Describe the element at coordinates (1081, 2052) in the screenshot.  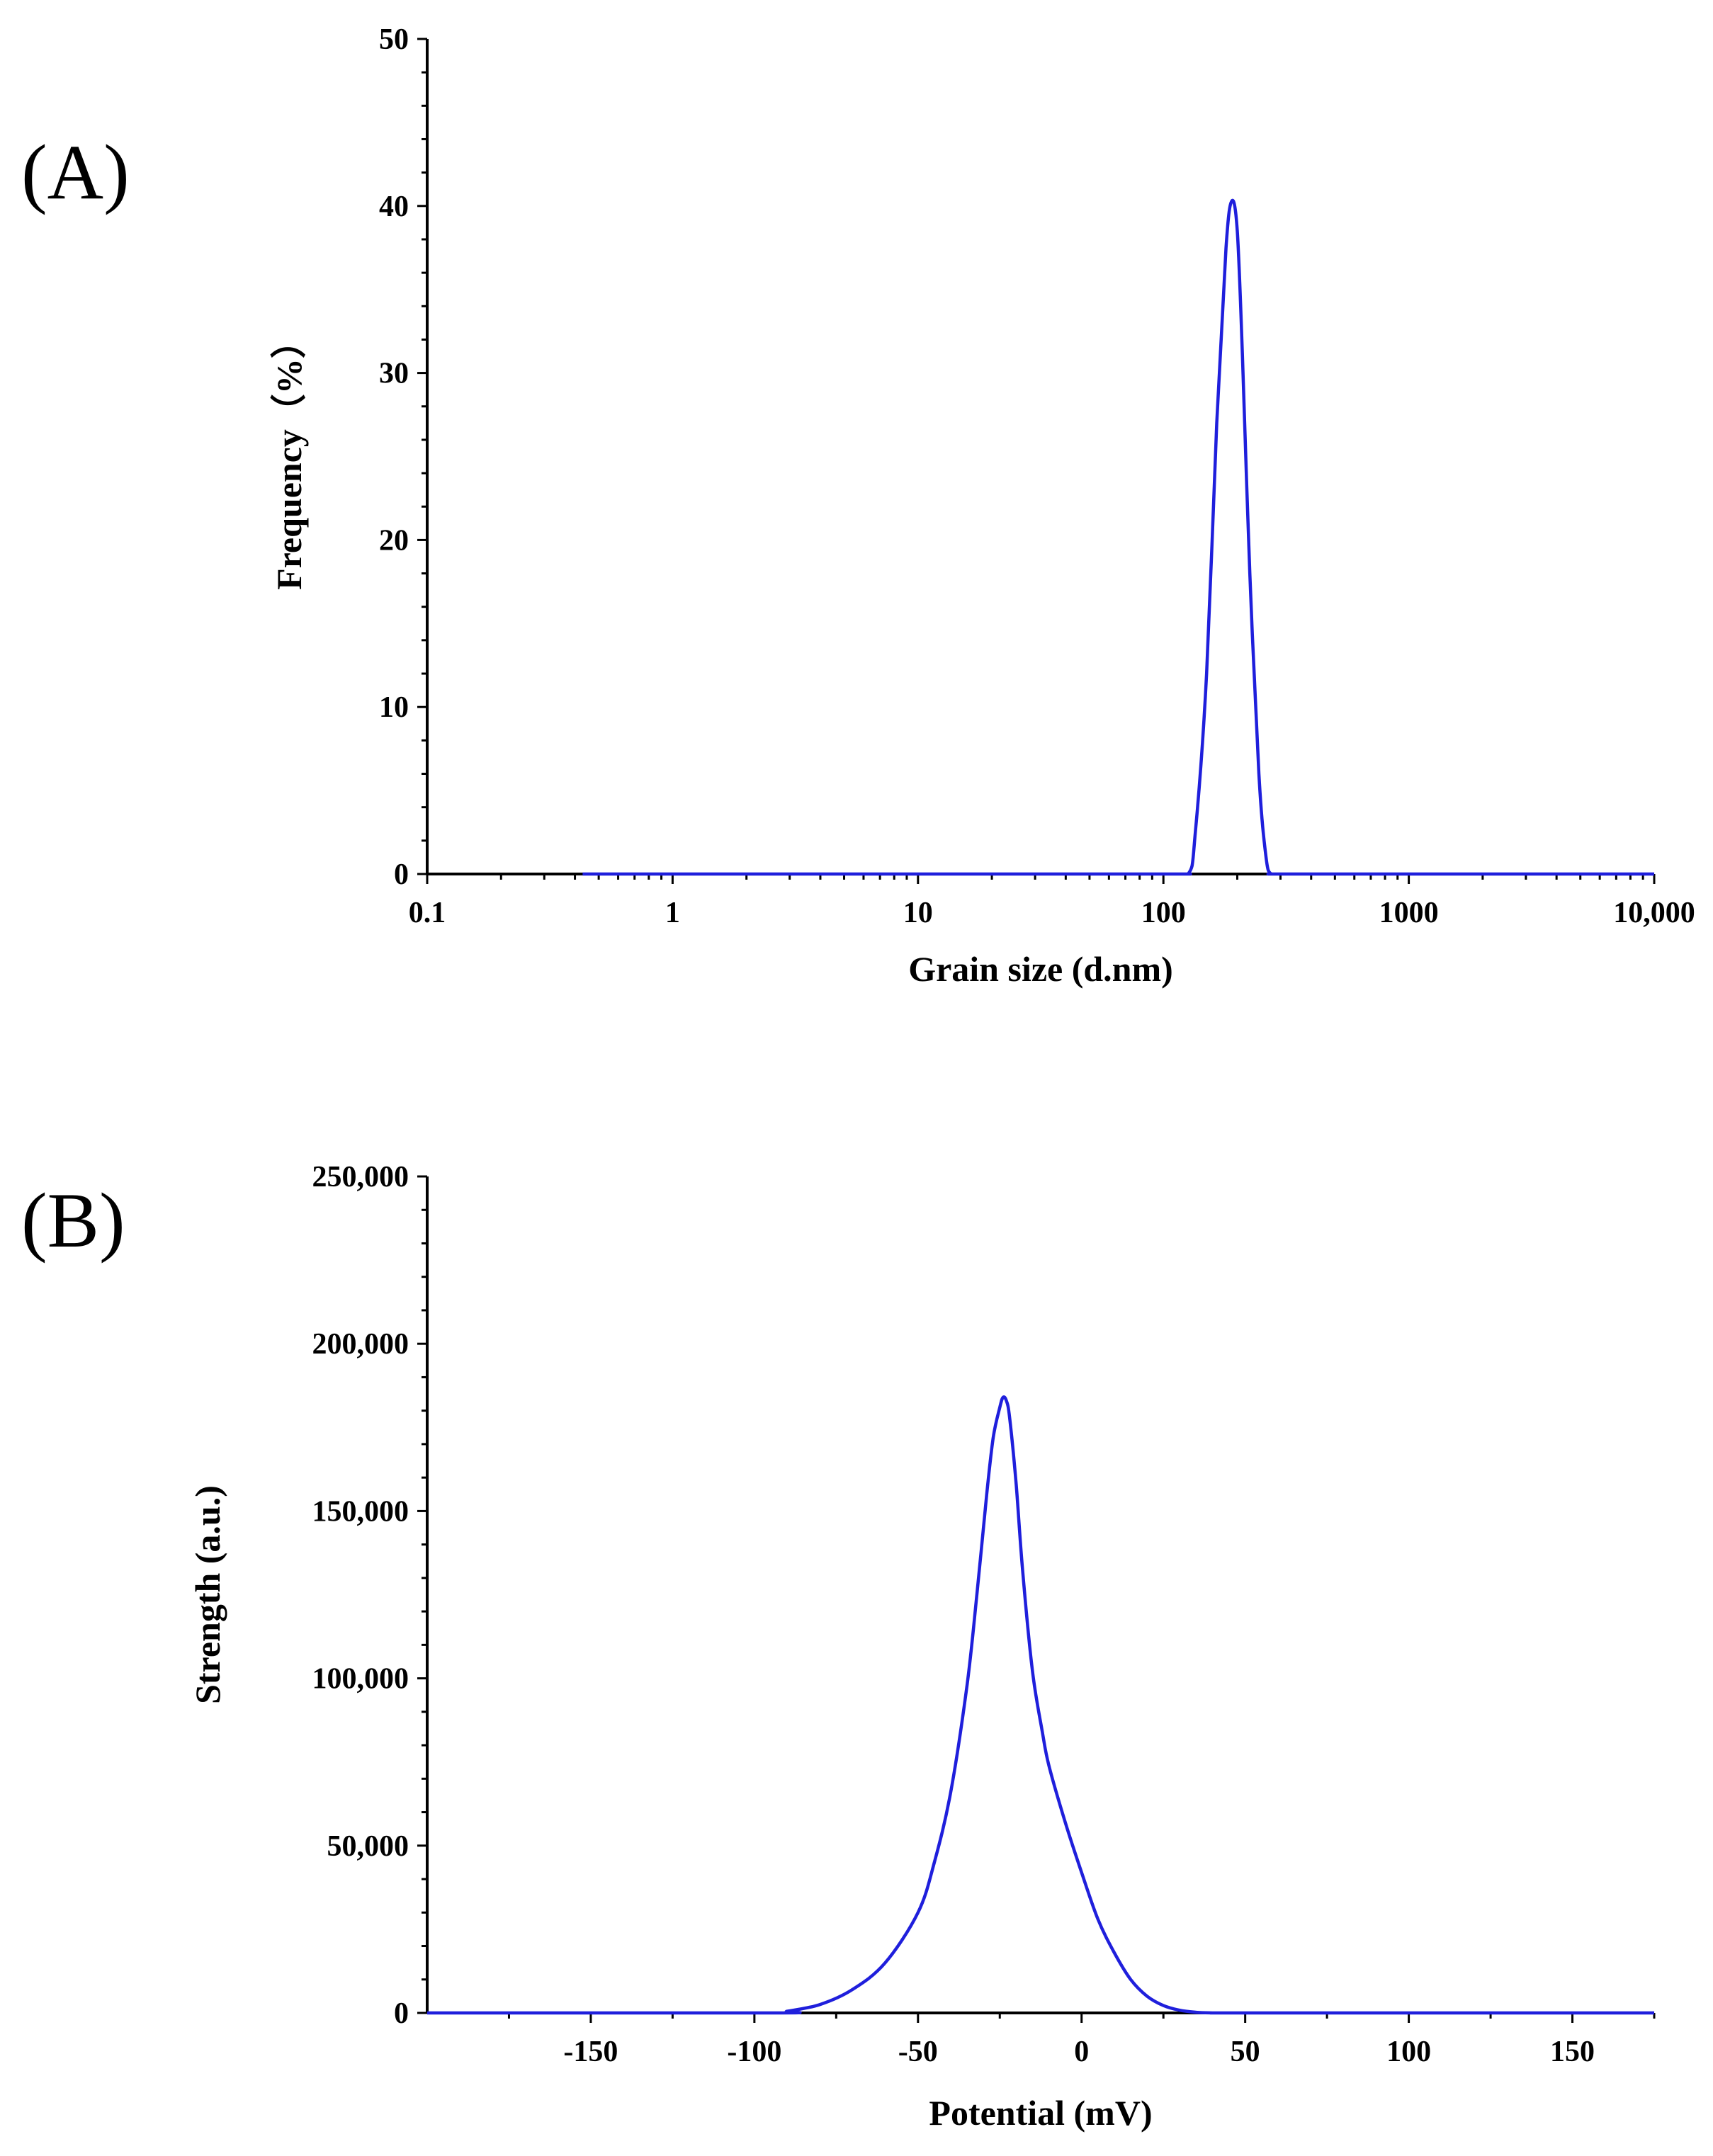
I see `x-tick-label: 0` at that location.